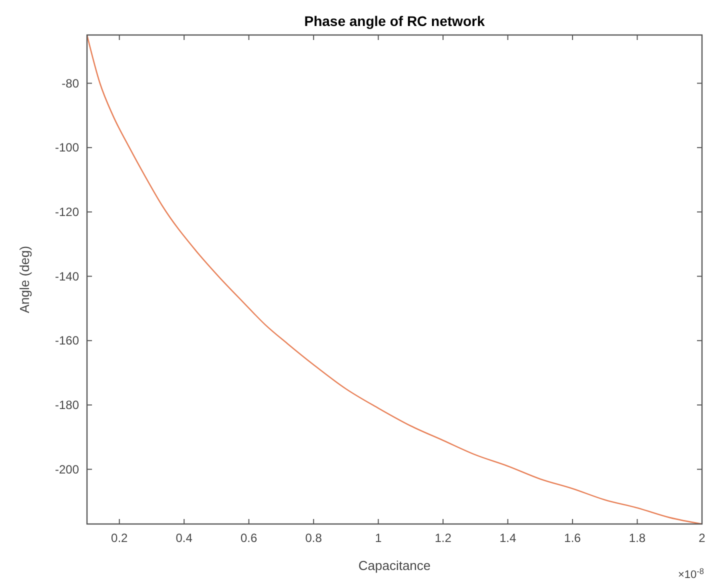 This screenshot has height=586, width=708. I want to click on x-tick-label: 0.6, so click(249, 538).